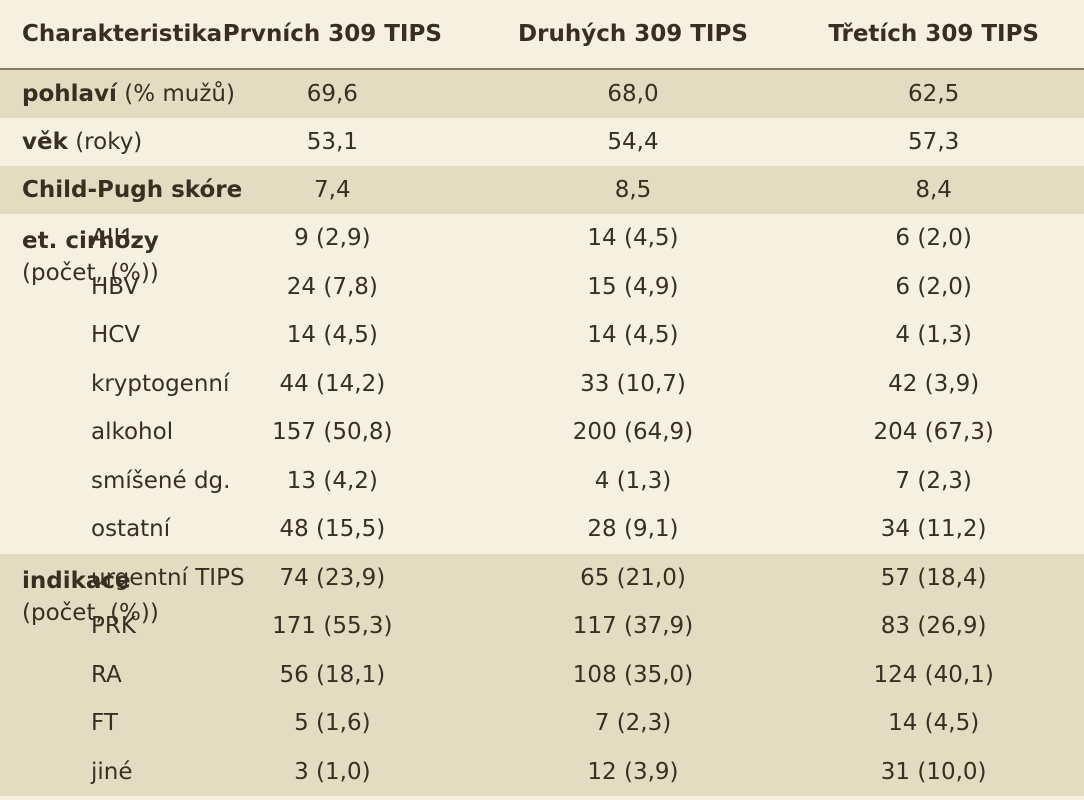 The image size is (1084, 800). Describe the element at coordinates (633, 190) in the screenshot. I see `cell-value: 8,5` at that location.